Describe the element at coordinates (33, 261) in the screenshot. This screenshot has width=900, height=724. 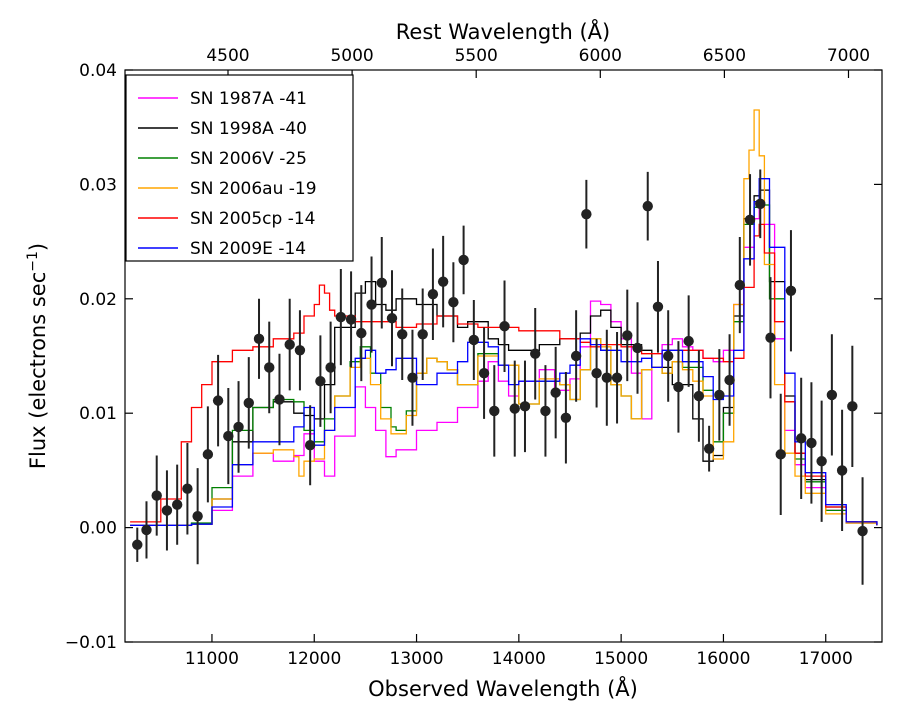
I see `y-axis-title-superscript: −1` at that location.